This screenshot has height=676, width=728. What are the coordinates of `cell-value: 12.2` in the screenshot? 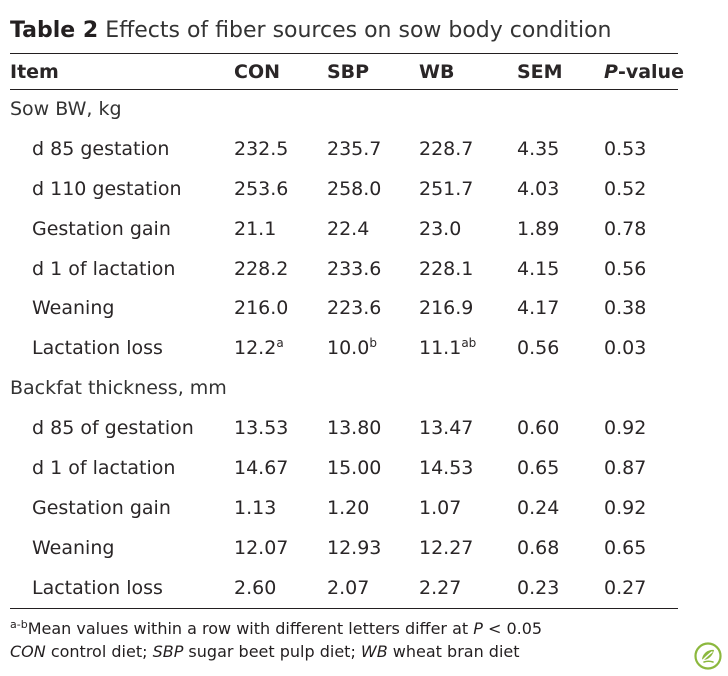 It's located at (255, 348).